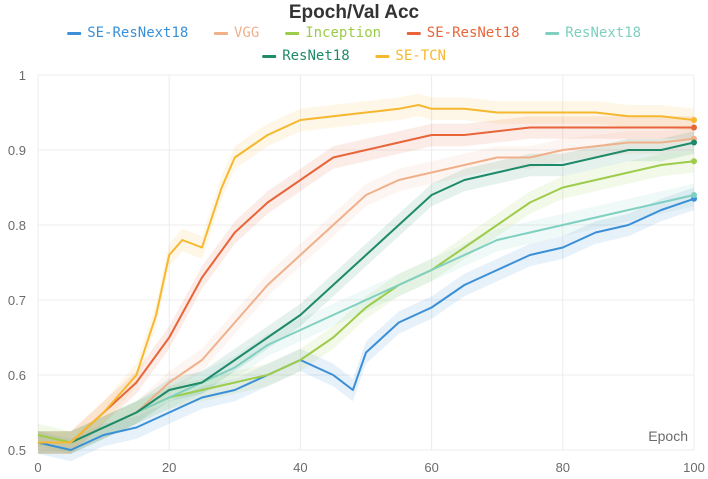  I want to click on x-tick-label: 100, so click(694, 467).